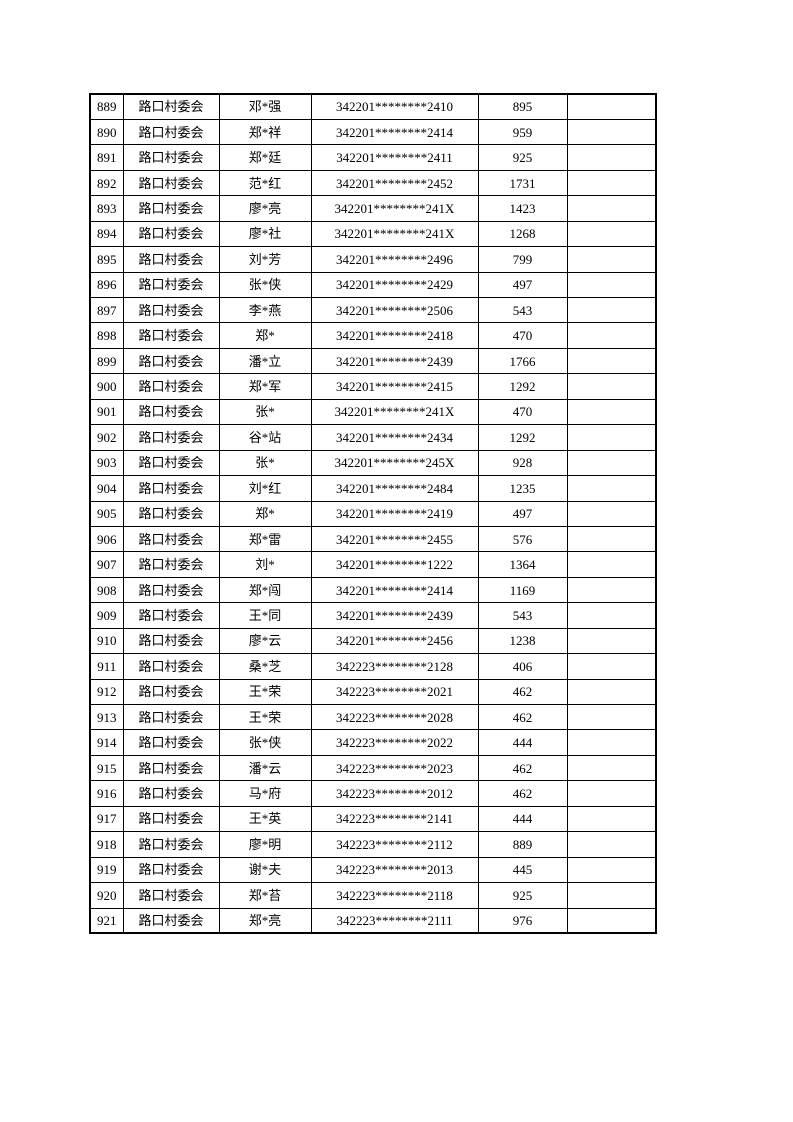 The width and height of the screenshot is (793, 1122). What do you see at coordinates (106, 793) in the screenshot?
I see `row-number-cell: 916` at bounding box center [106, 793].